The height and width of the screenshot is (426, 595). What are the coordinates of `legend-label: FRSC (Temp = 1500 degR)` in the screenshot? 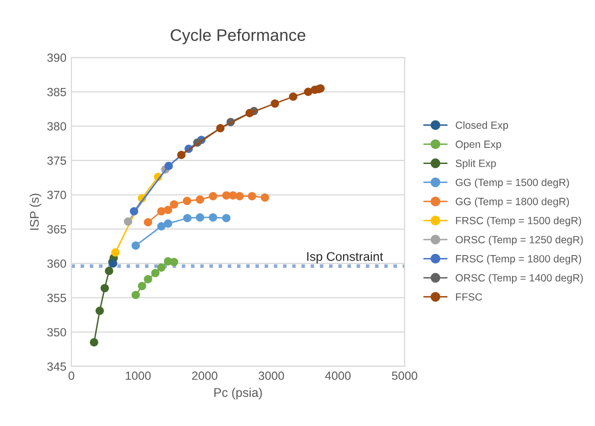 It's located at (519, 221).